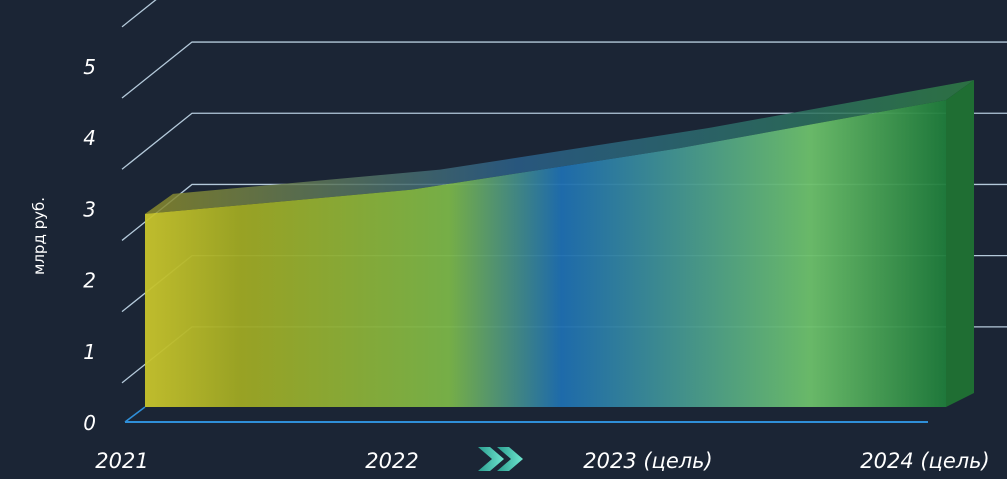 This screenshot has height=479, width=1007. I want to click on baseline-depth, so click(135, 414).